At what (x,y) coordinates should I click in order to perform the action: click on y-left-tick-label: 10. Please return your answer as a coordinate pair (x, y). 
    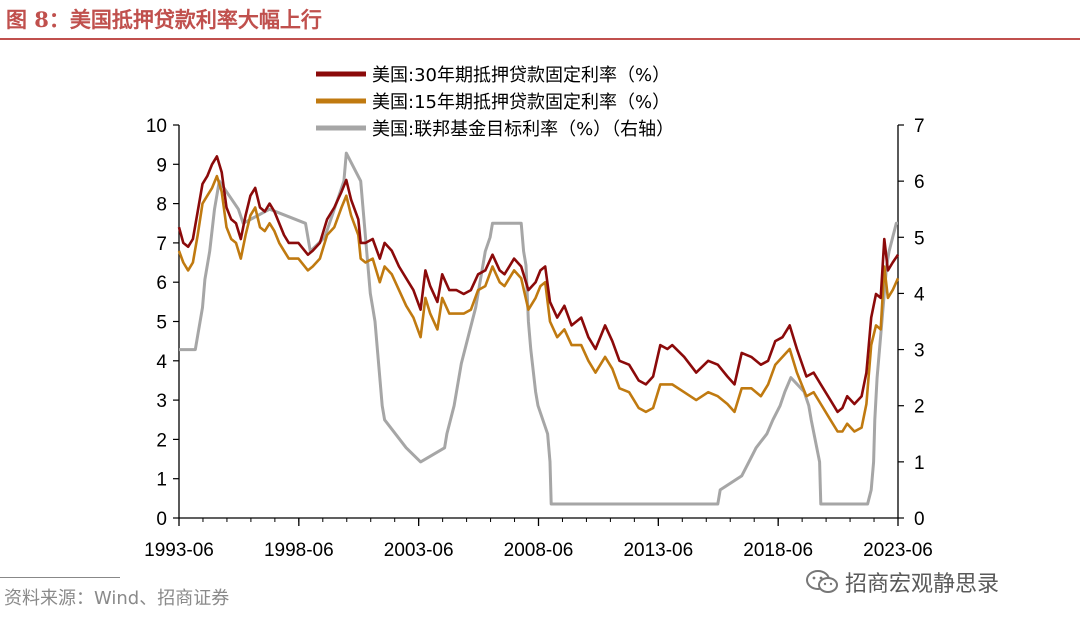
    Looking at the image, I should click on (156, 126).